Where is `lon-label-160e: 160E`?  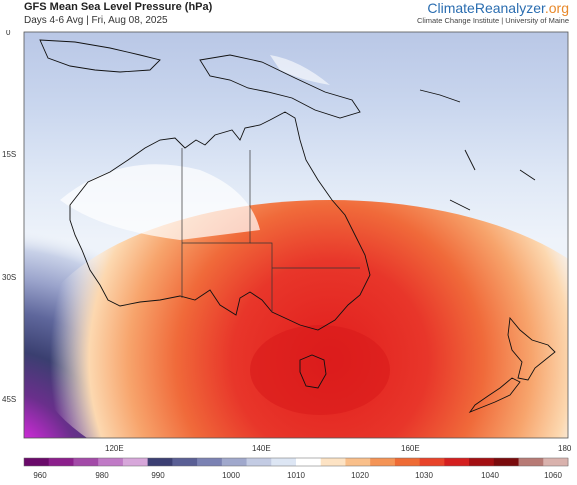 lon-label-160e: 160E is located at coordinates (410, 448).